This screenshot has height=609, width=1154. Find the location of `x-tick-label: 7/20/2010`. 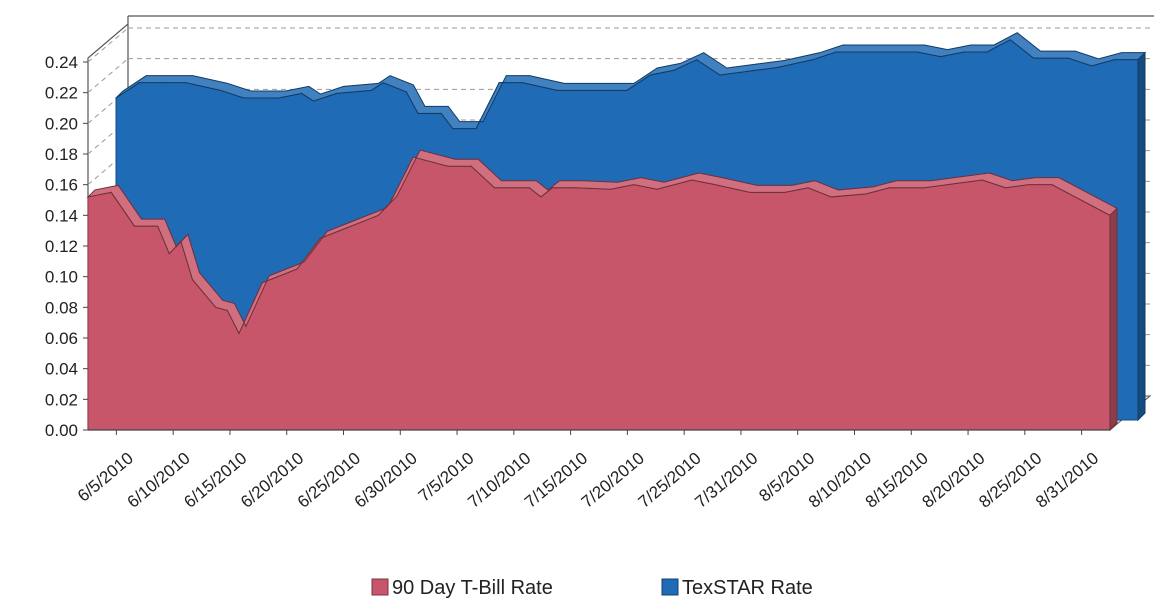

x-tick-label: 7/20/2010 is located at coordinates (613, 480).